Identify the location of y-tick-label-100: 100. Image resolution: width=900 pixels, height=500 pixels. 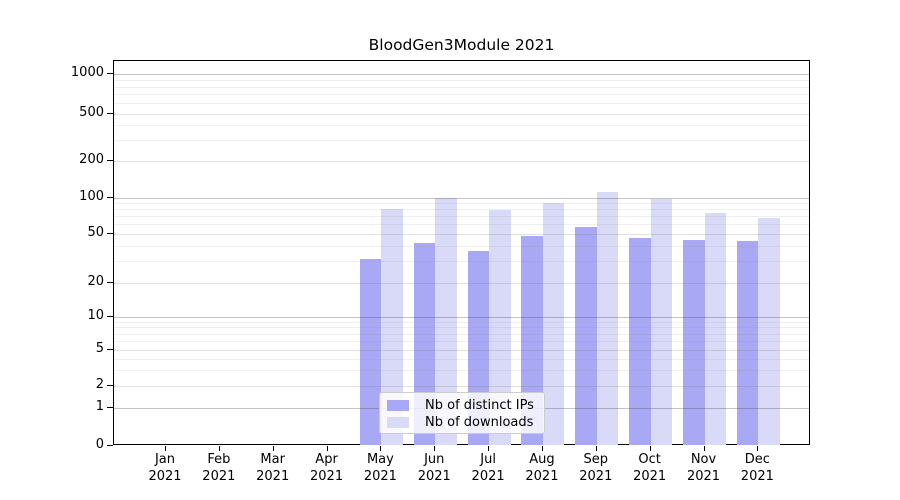
(91, 196).